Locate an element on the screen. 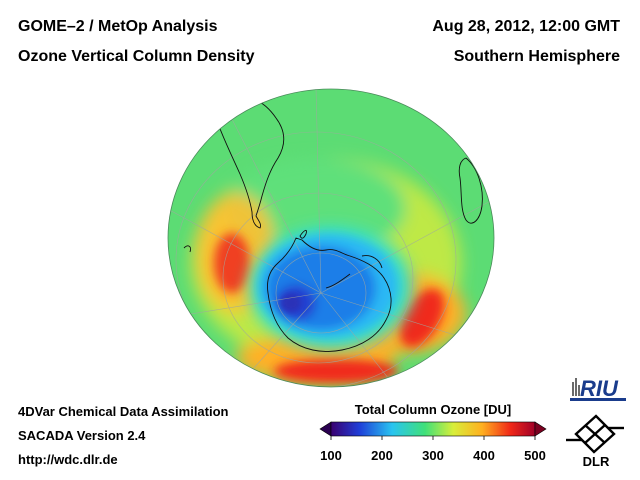 This screenshot has width=640, height=480. africa-outline is located at coordinates (470, 190).